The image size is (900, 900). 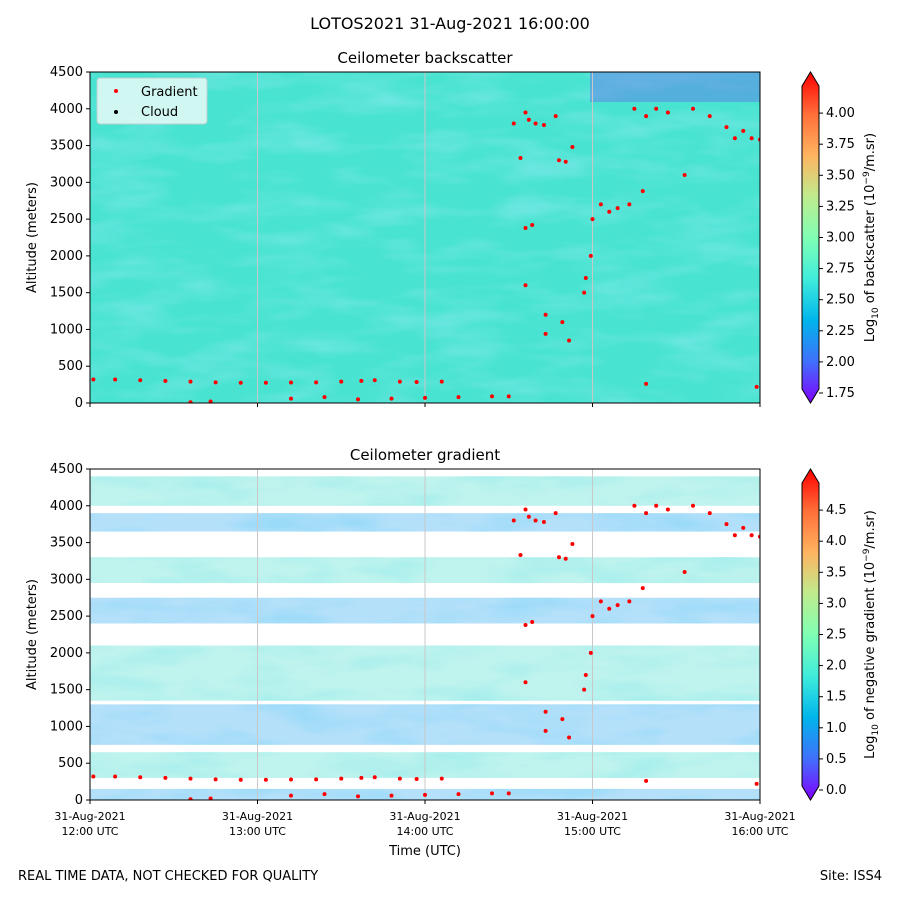 What do you see at coordinates (870, 529) in the screenshot?
I see `colorbar-label-text: /m.sr)` at bounding box center [870, 529].